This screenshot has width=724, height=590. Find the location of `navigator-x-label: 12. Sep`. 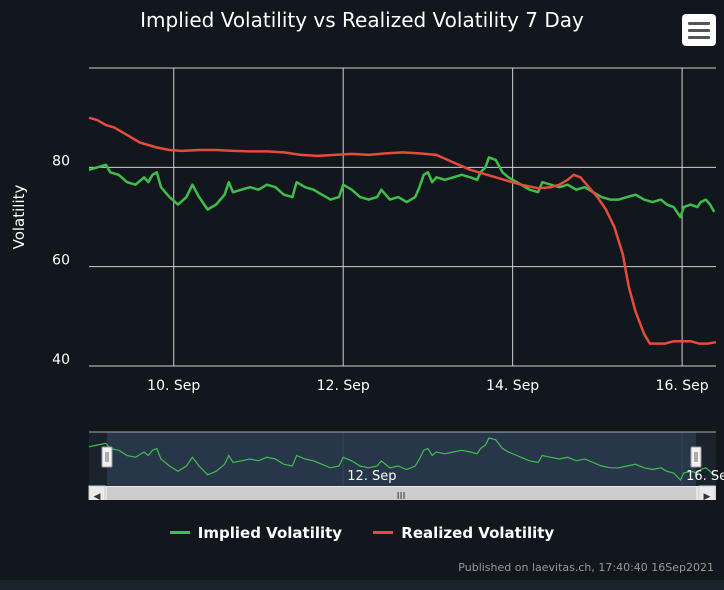

navigator-x-label: 12. Sep is located at coordinates (371, 476).